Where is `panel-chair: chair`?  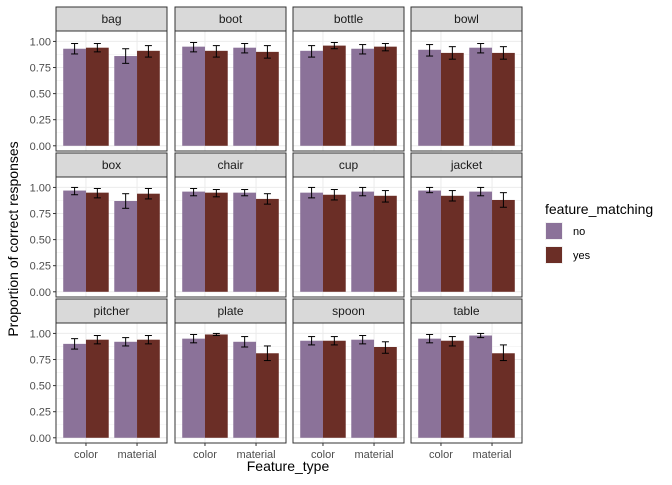
panel-chair: chair is located at coordinates (230, 225).